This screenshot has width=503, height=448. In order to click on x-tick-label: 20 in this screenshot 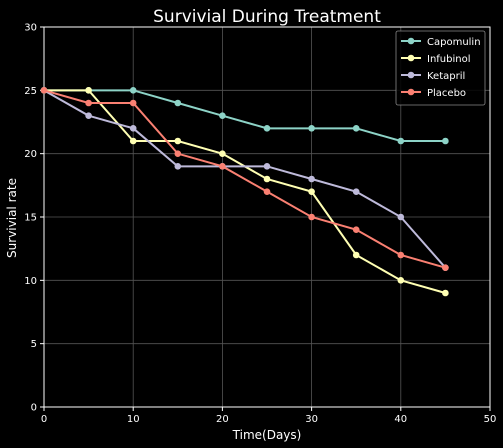, I will do `click(222, 419)`.